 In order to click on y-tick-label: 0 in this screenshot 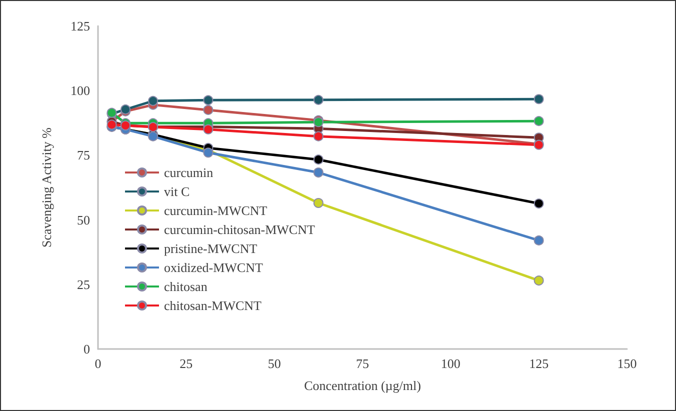, I will do `click(87, 349)`.